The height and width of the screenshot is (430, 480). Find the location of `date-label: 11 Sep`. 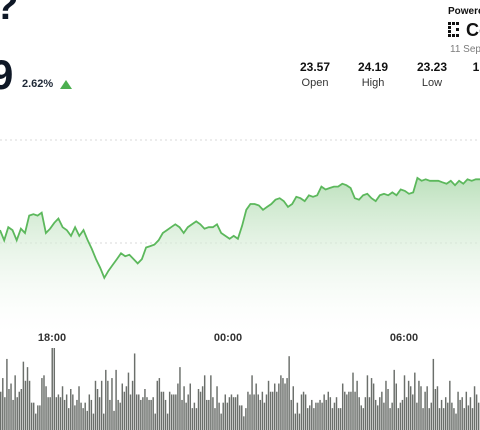

date-label: 11 Sep is located at coordinates (465, 49).